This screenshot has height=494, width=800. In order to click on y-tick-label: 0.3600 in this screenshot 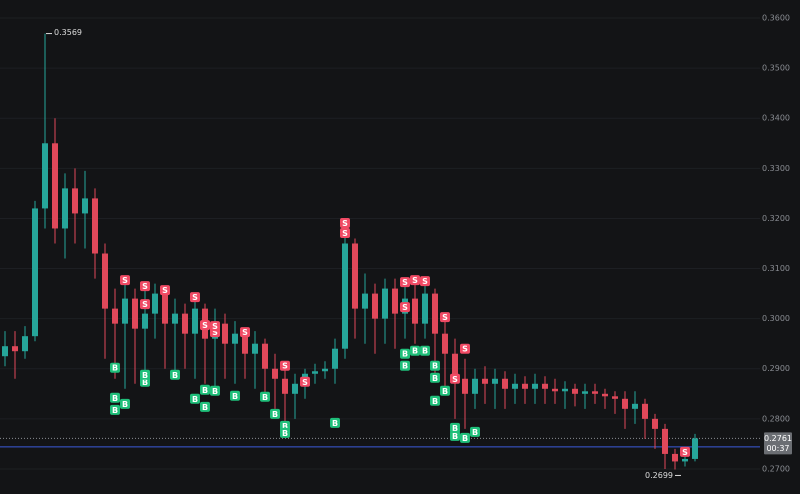, I will do `click(776, 18)`.